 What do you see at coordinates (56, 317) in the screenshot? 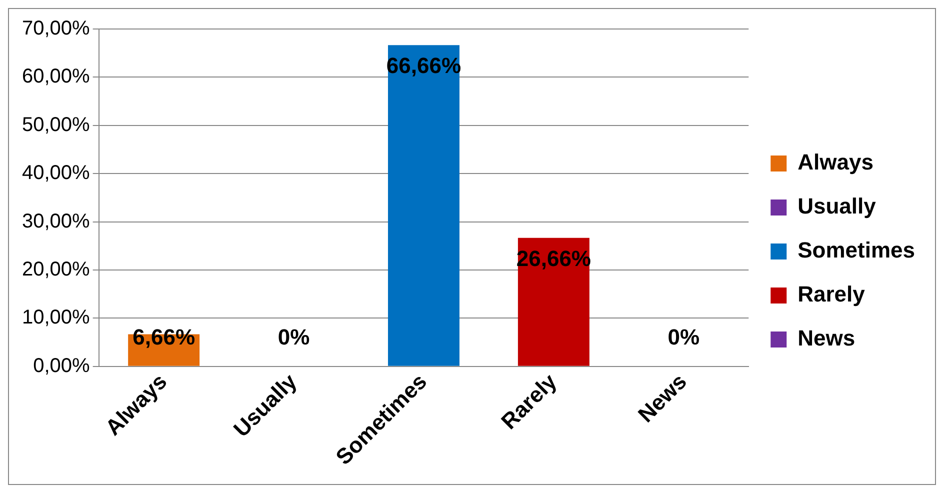
I see `y-tick-label: 10,00%` at bounding box center [56, 317].